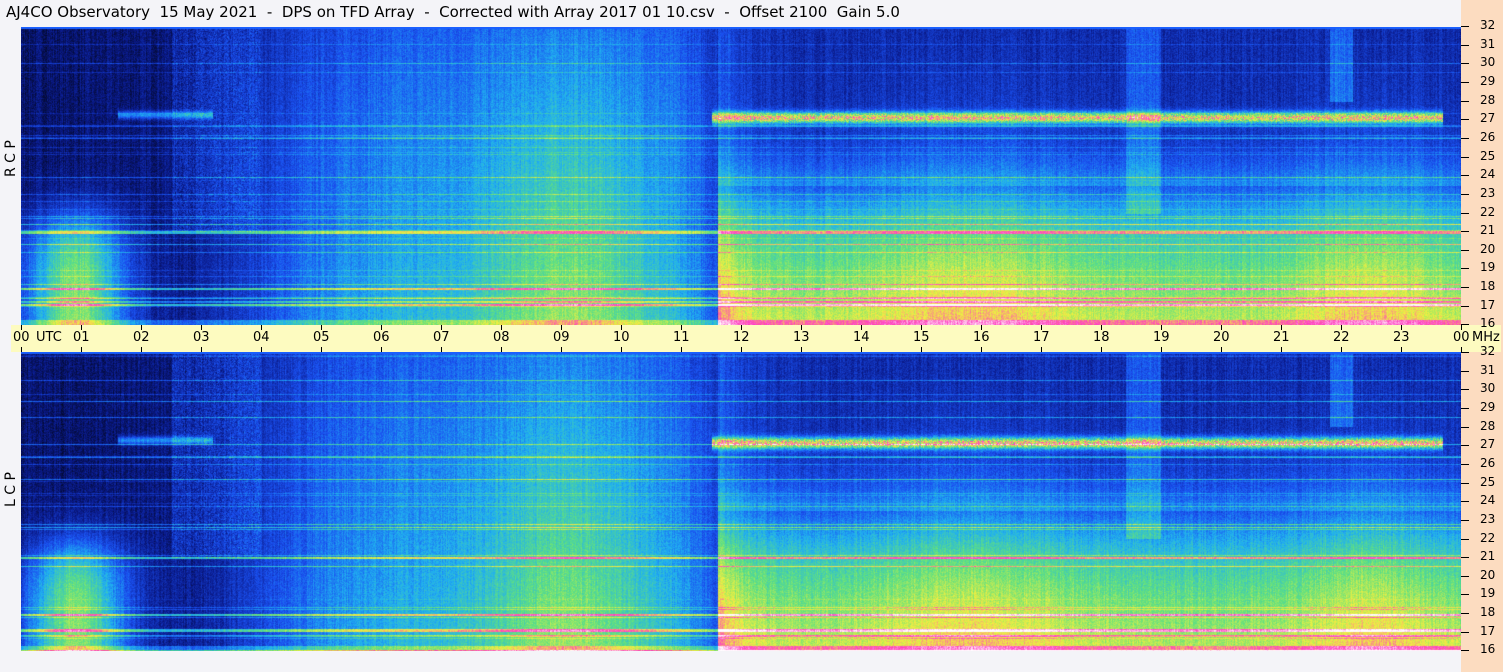 This screenshot has height=672, width=1503. I want to click on time-tick-label: 22, so click(1341, 337).